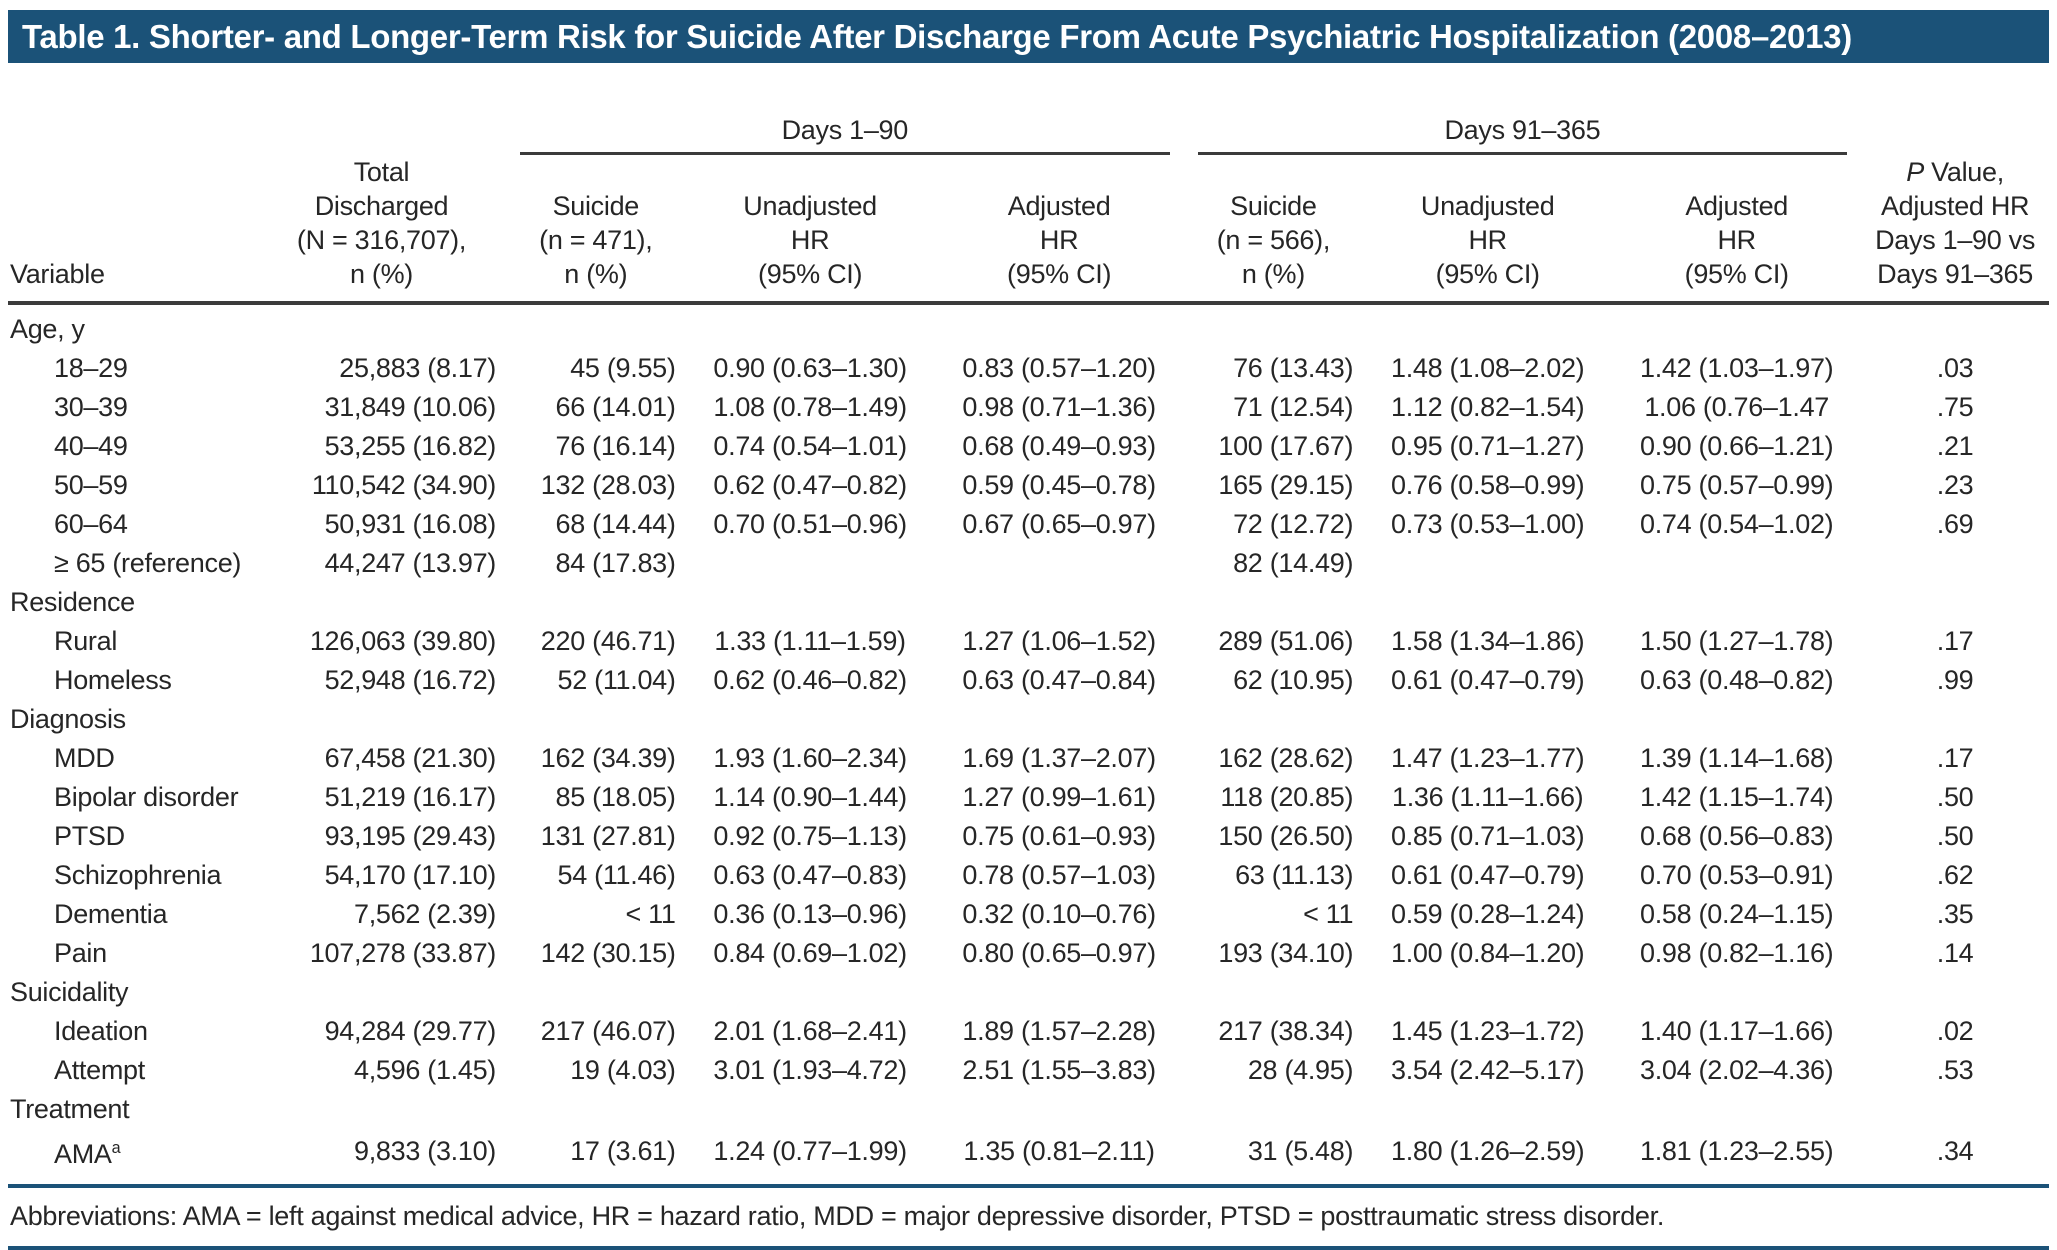 The height and width of the screenshot is (1250, 2057). What do you see at coordinates (410, 407) in the screenshot?
I see `cell: 31,849 (10.06)` at bounding box center [410, 407].